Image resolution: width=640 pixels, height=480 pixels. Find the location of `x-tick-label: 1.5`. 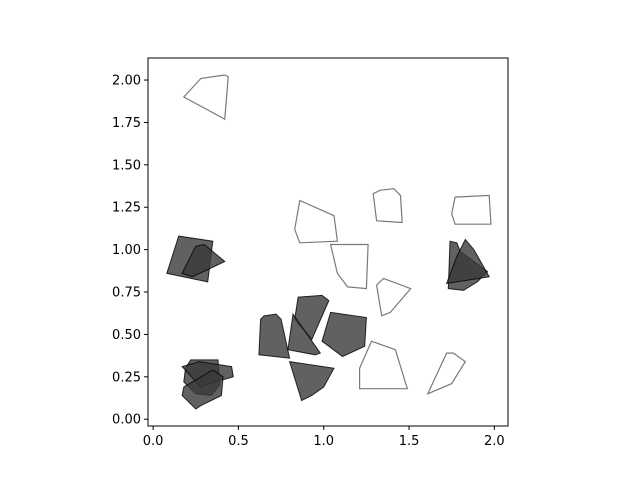

x-tick-label: 1.5 is located at coordinates (409, 441).